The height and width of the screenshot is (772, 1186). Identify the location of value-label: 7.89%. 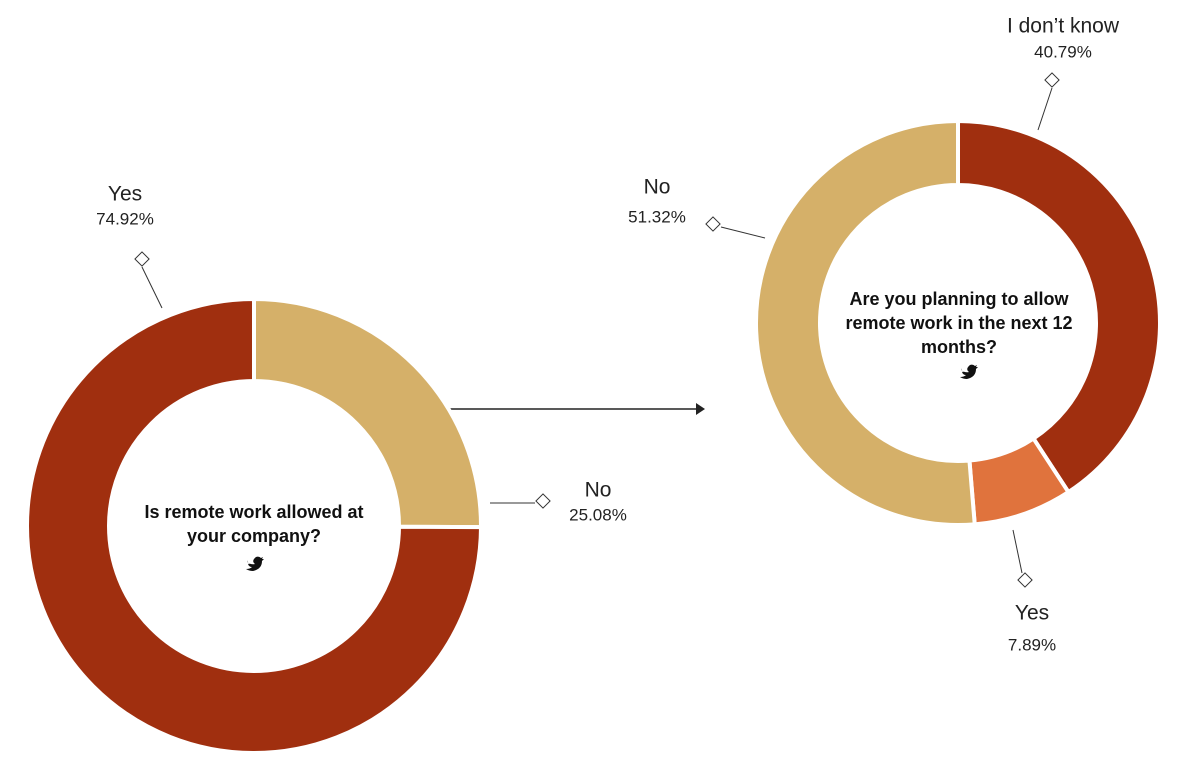
(1032, 644).